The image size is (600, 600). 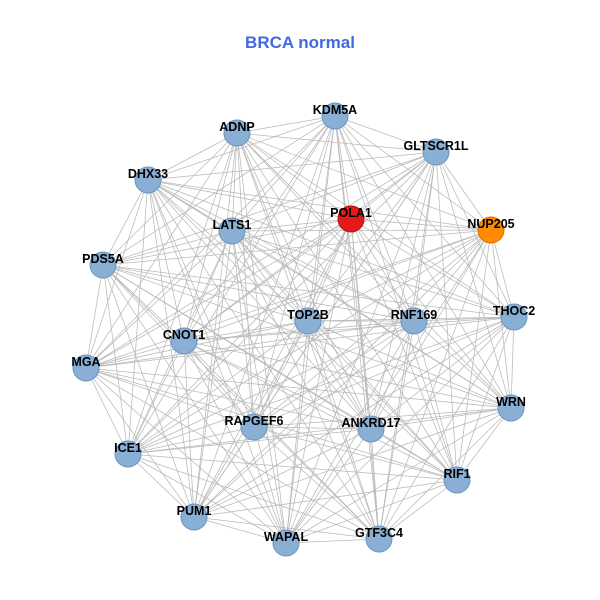 I want to click on graph-node-gtf3c4, so click(x=379, y=539).